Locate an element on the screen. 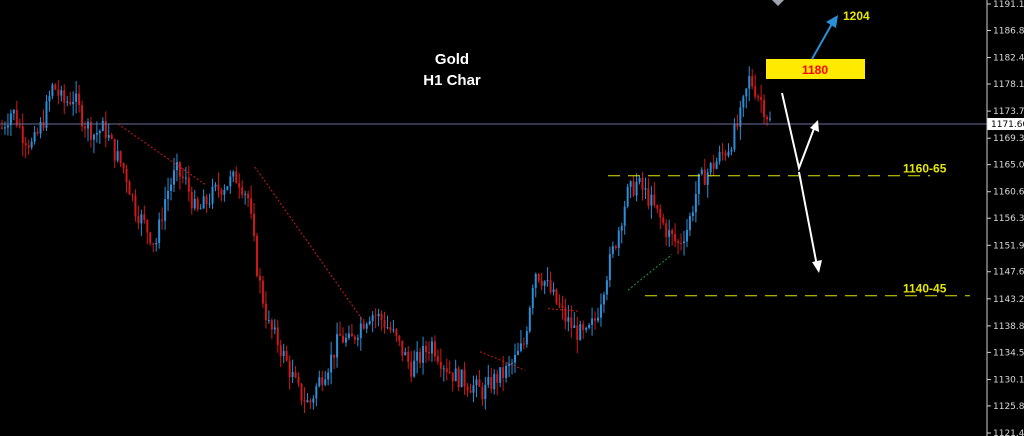 The height and width of the screenshot is (436, 1024). scroll-marker-icon is located at coordinates (778, 3).